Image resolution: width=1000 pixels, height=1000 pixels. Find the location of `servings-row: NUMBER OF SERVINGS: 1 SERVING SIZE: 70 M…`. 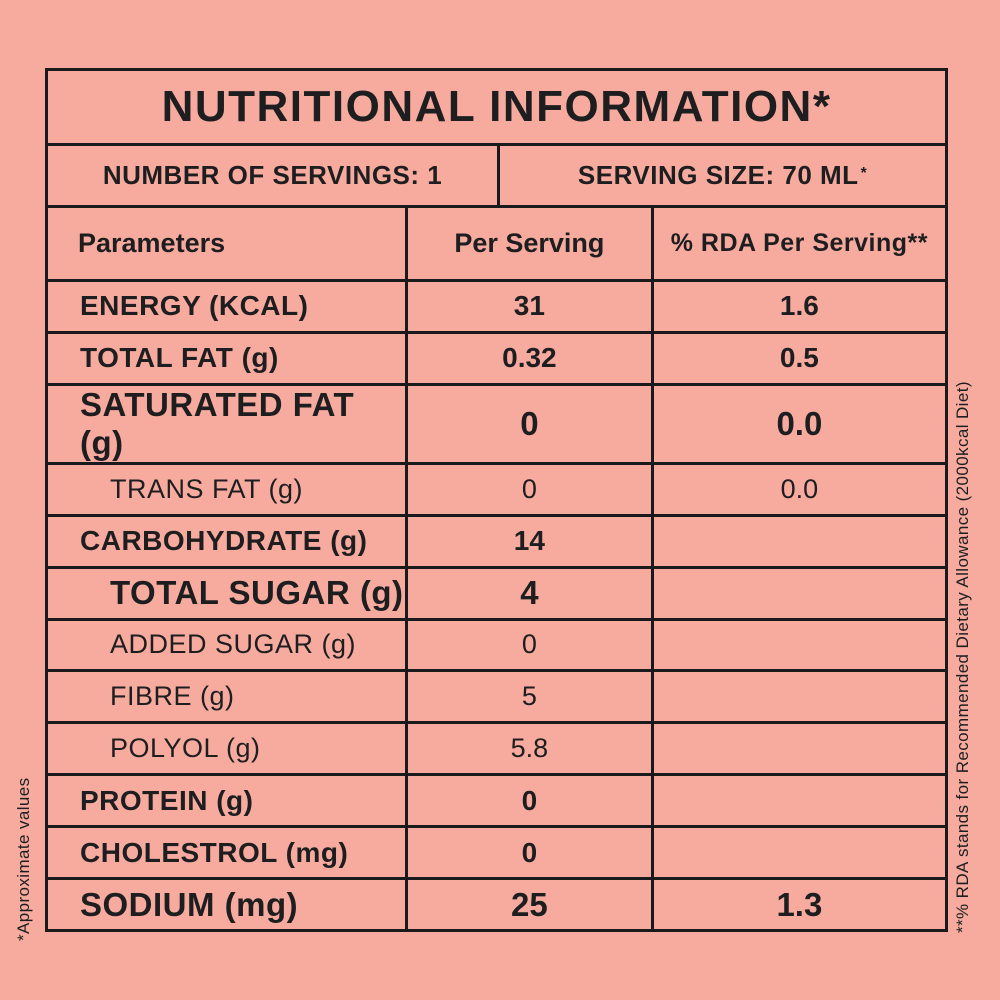

servings-row: NUMBER OF SERVINGS: 1 SERVING SIZE: 70 M… is located at coordinates (496, 177).